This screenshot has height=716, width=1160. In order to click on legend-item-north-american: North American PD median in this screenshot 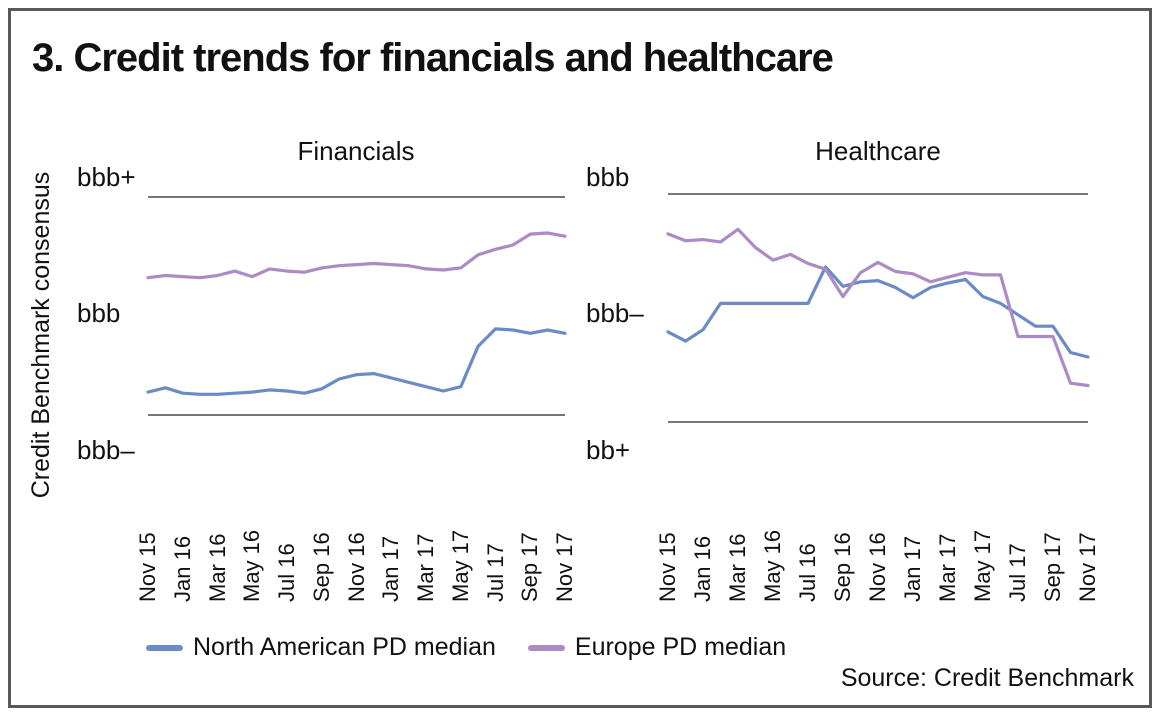, I will do `click(321, 647)`.